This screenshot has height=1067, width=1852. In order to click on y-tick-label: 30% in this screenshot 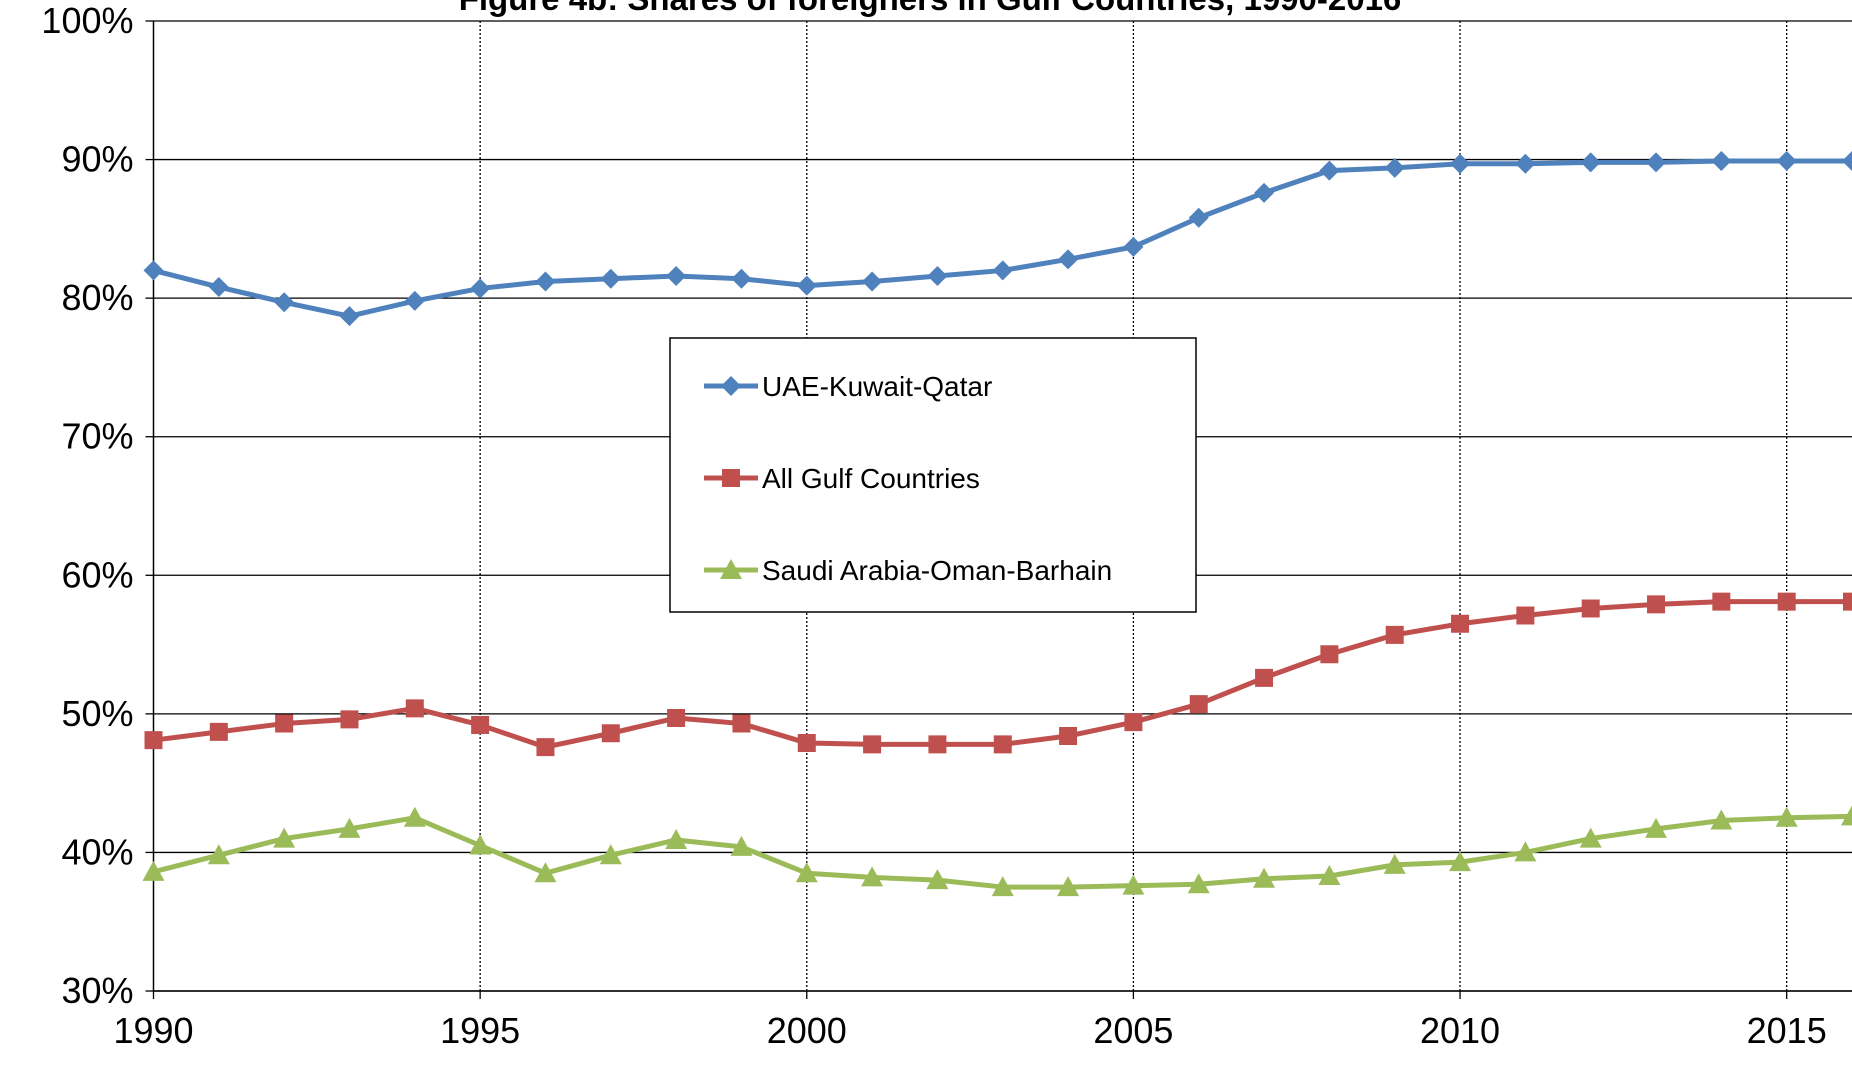, I will do `click(97, 990)`.